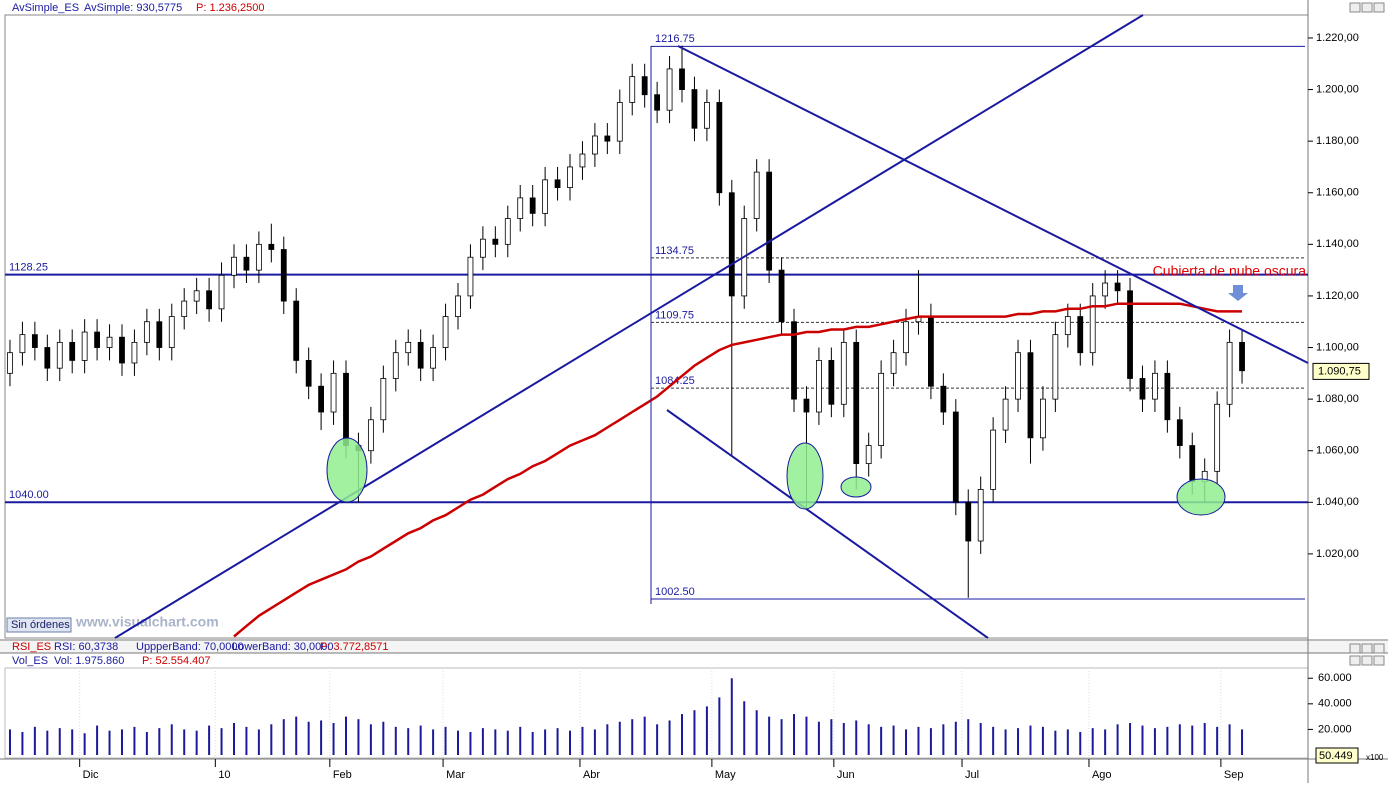 The width and height of the screenshot is (1388, 788). What do you see at coordinates (342, 775) in the screenshot?
I see `x-tick-label: Feb` at bounding box center [342, 775].